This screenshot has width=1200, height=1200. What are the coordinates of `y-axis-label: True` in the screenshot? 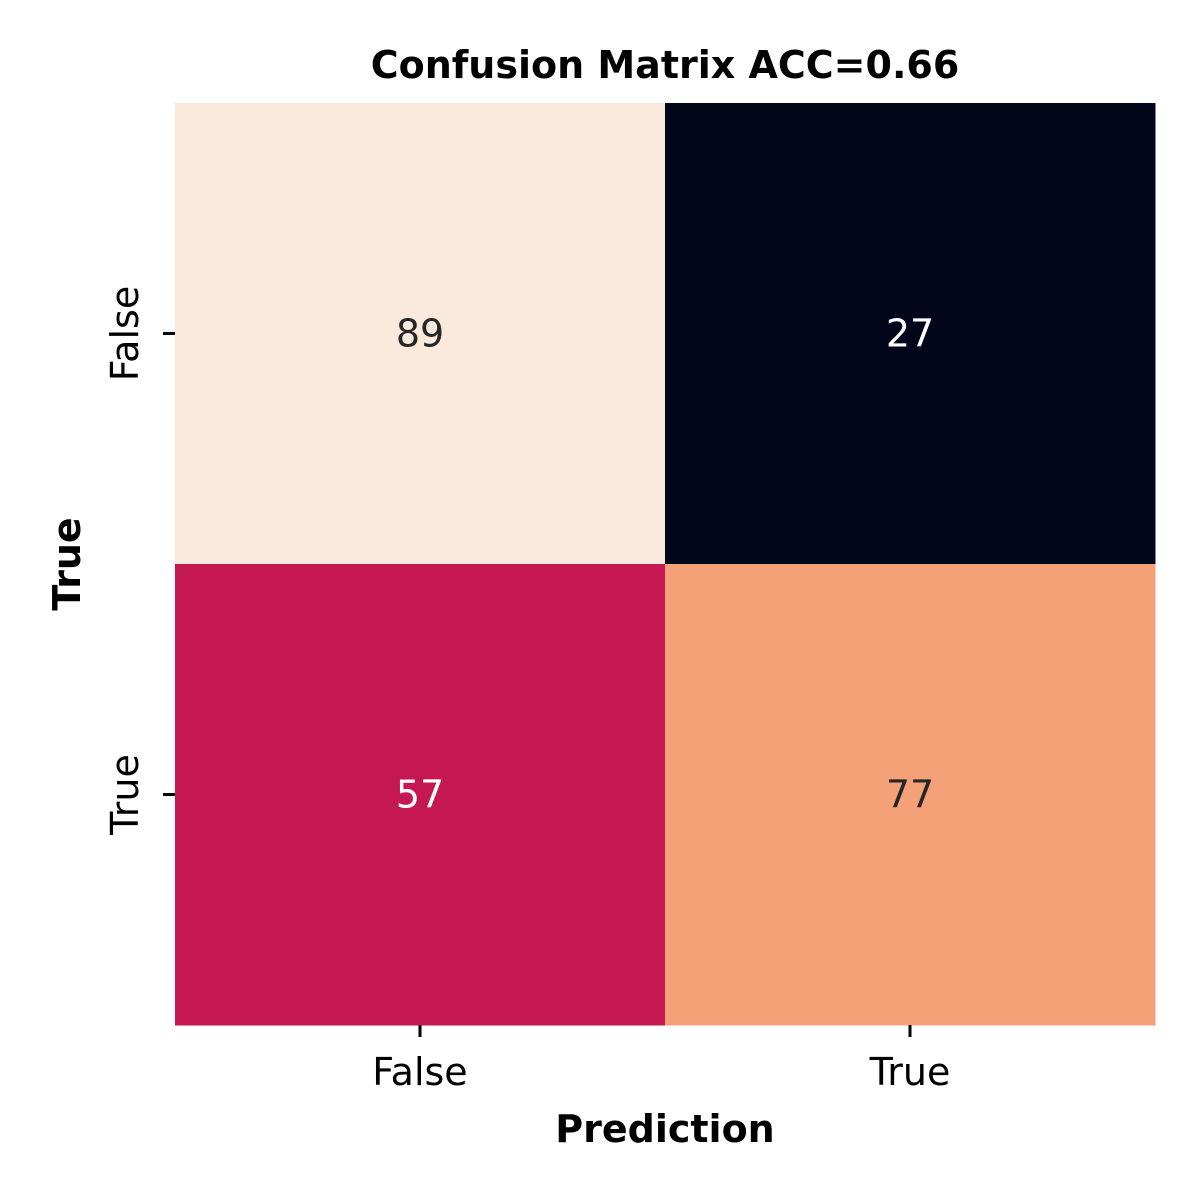 It's located at (67, 563).